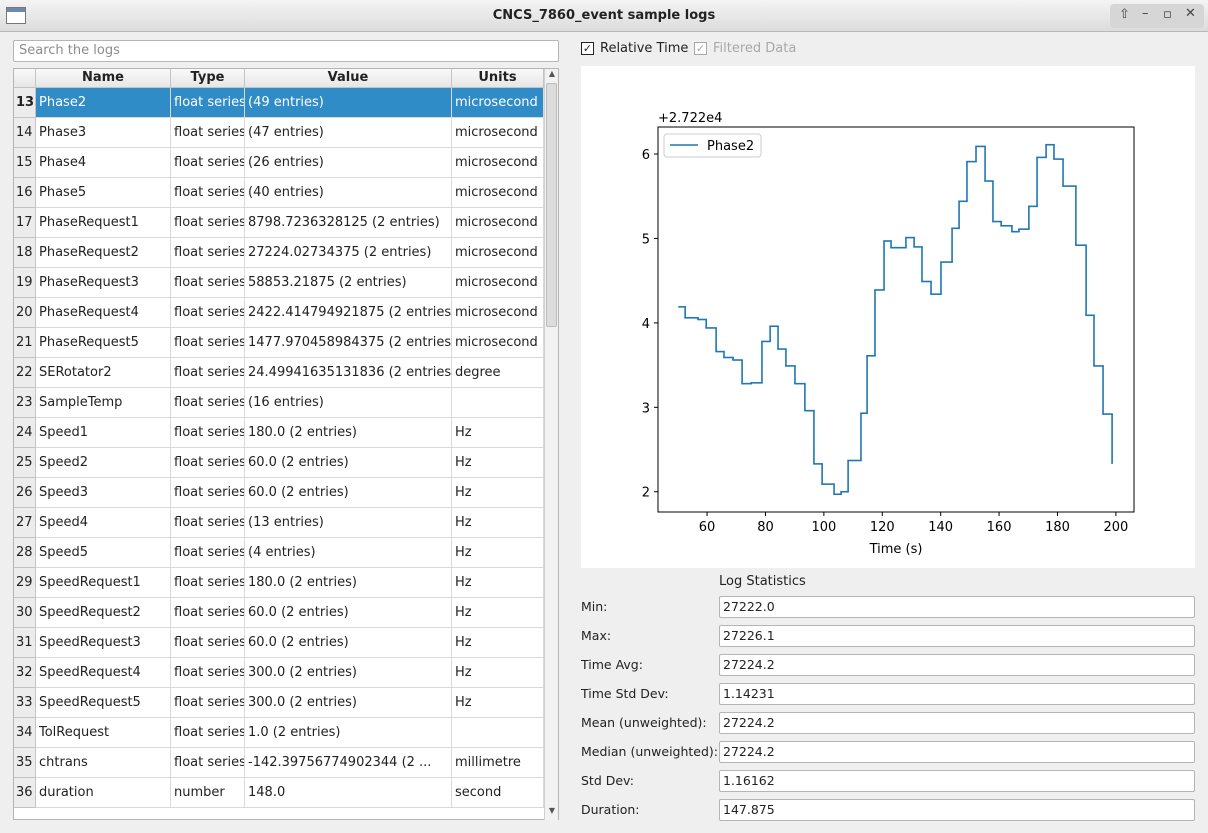  What do you see at coordinates (348, 78) in the screenshot?
I see `column-header: Value` at bounding box center [348, 78].